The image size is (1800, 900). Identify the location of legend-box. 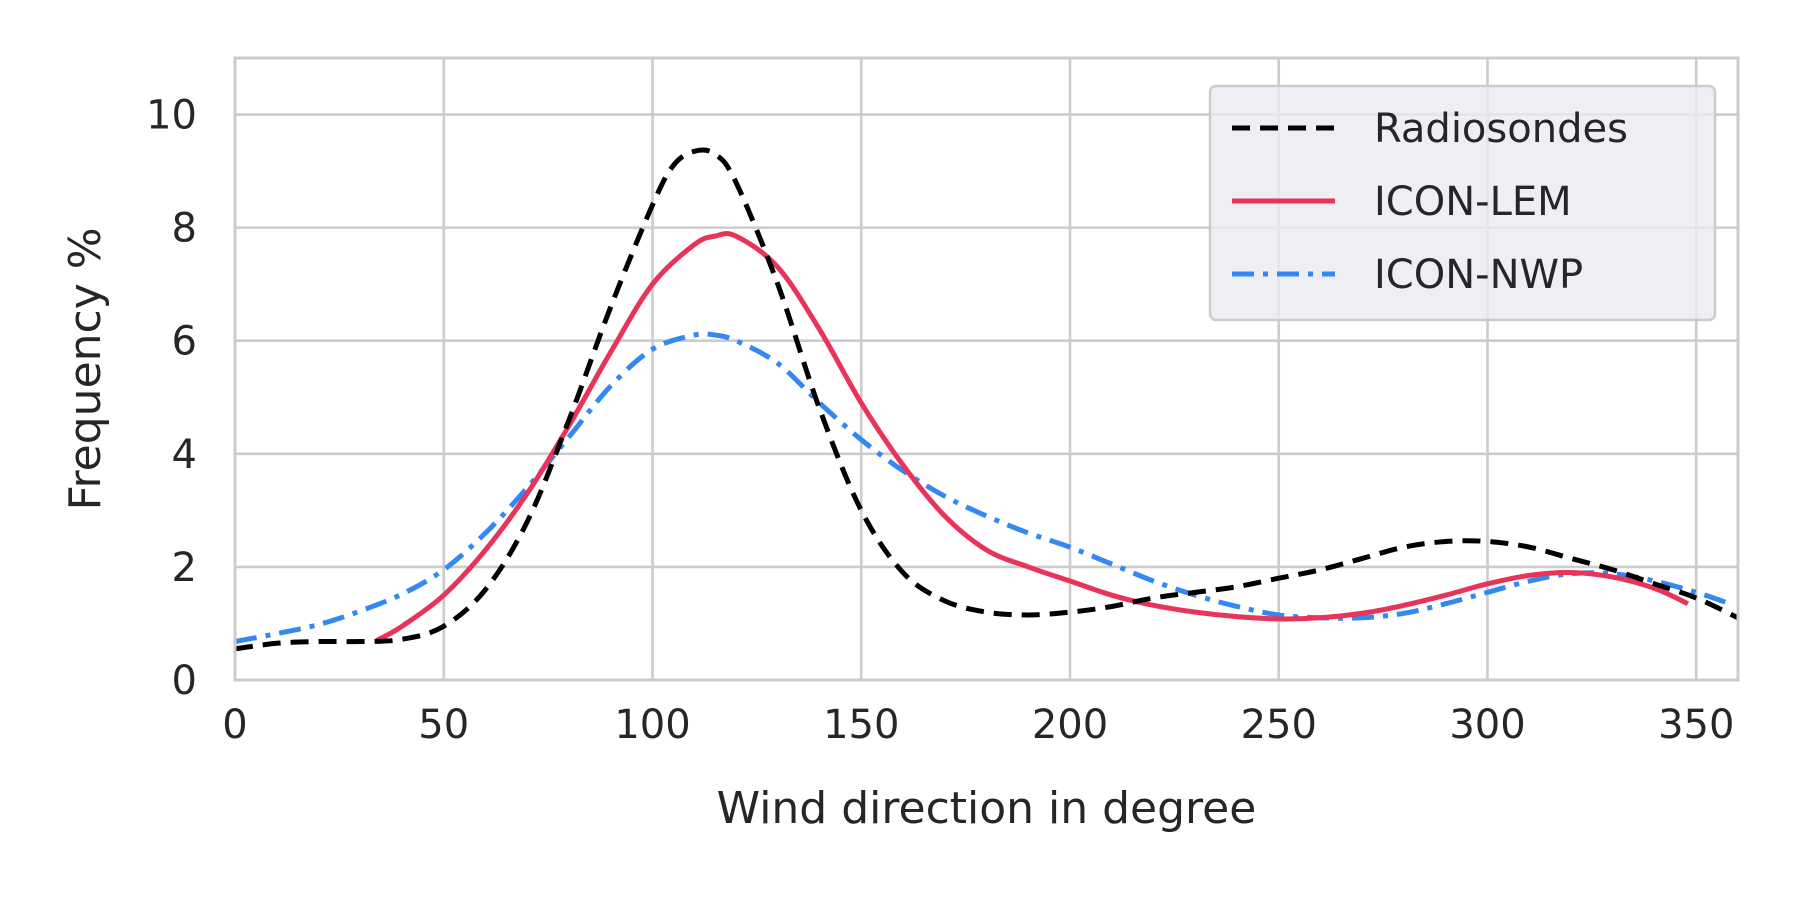
(1462, 203).